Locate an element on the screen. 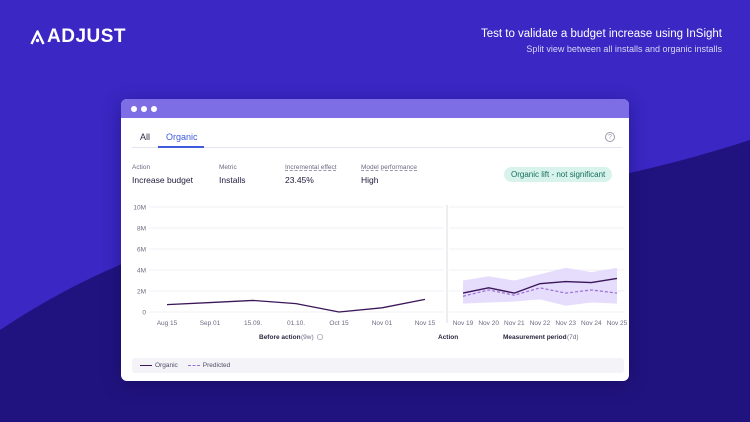 The height and width of the screenshot is (422, 750). after-axis-note: (7d) is located at coordinates (573, 337).